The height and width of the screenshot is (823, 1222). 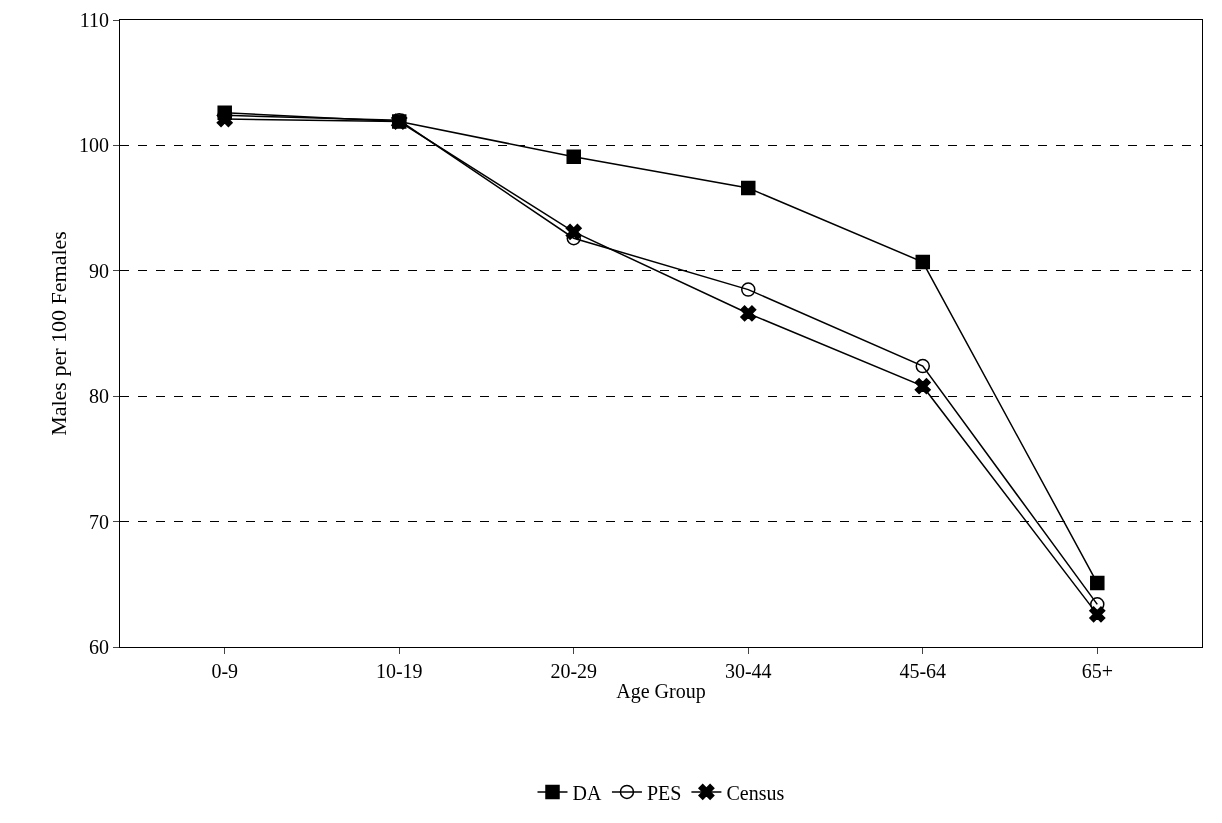 I want to click on y-tick-label: 90, so click(x=99, y=270).